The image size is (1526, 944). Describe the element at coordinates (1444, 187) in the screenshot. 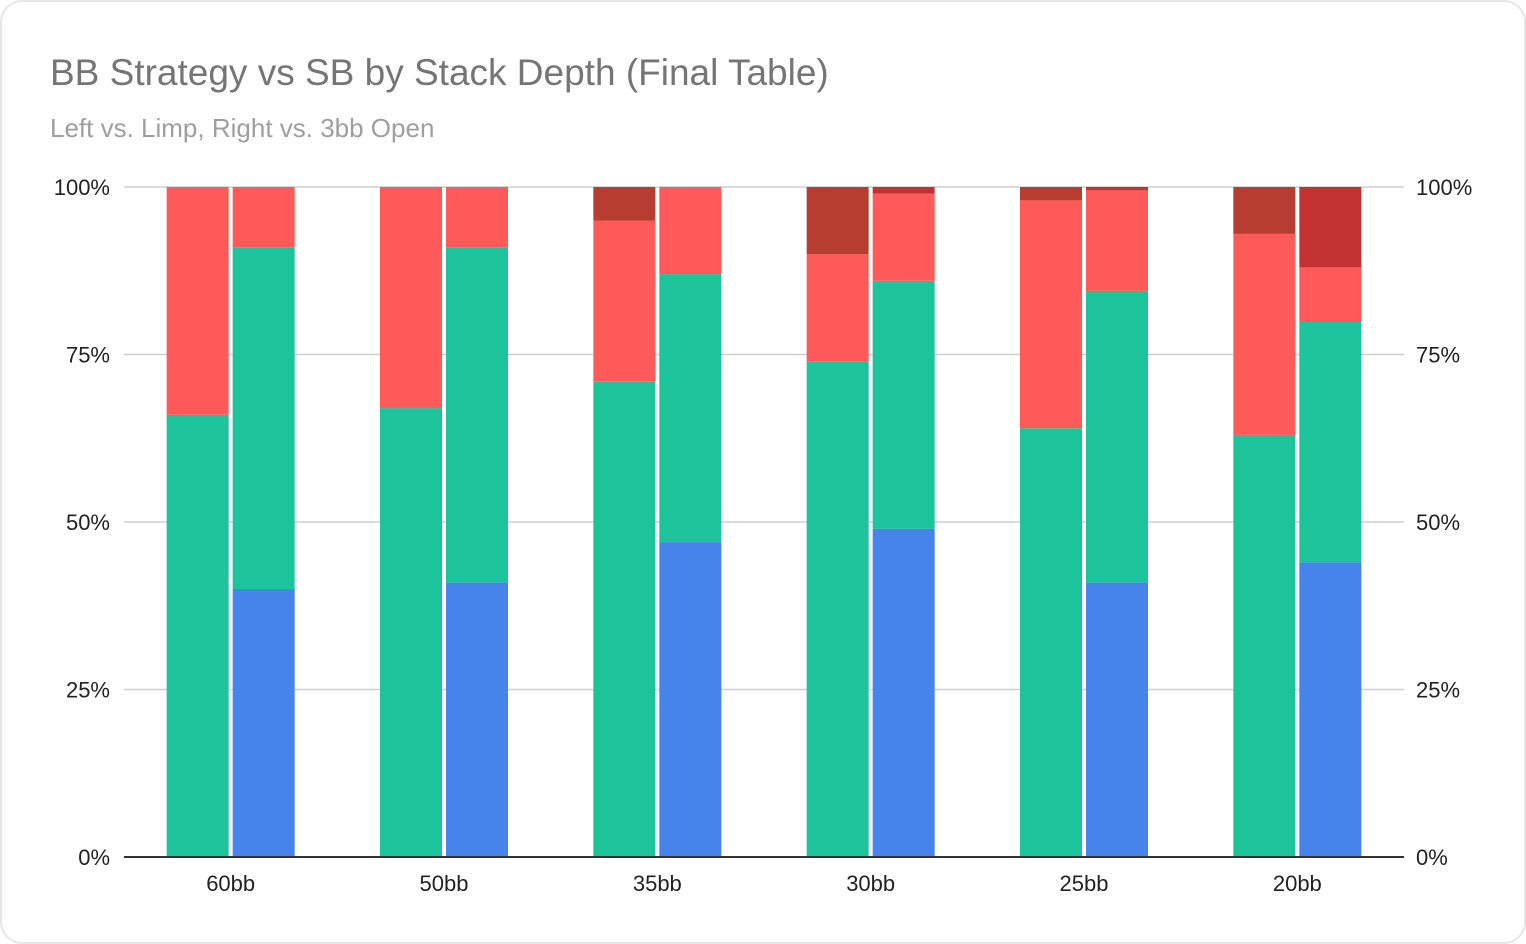

I see `y2-tick-label: 100%` at that location.